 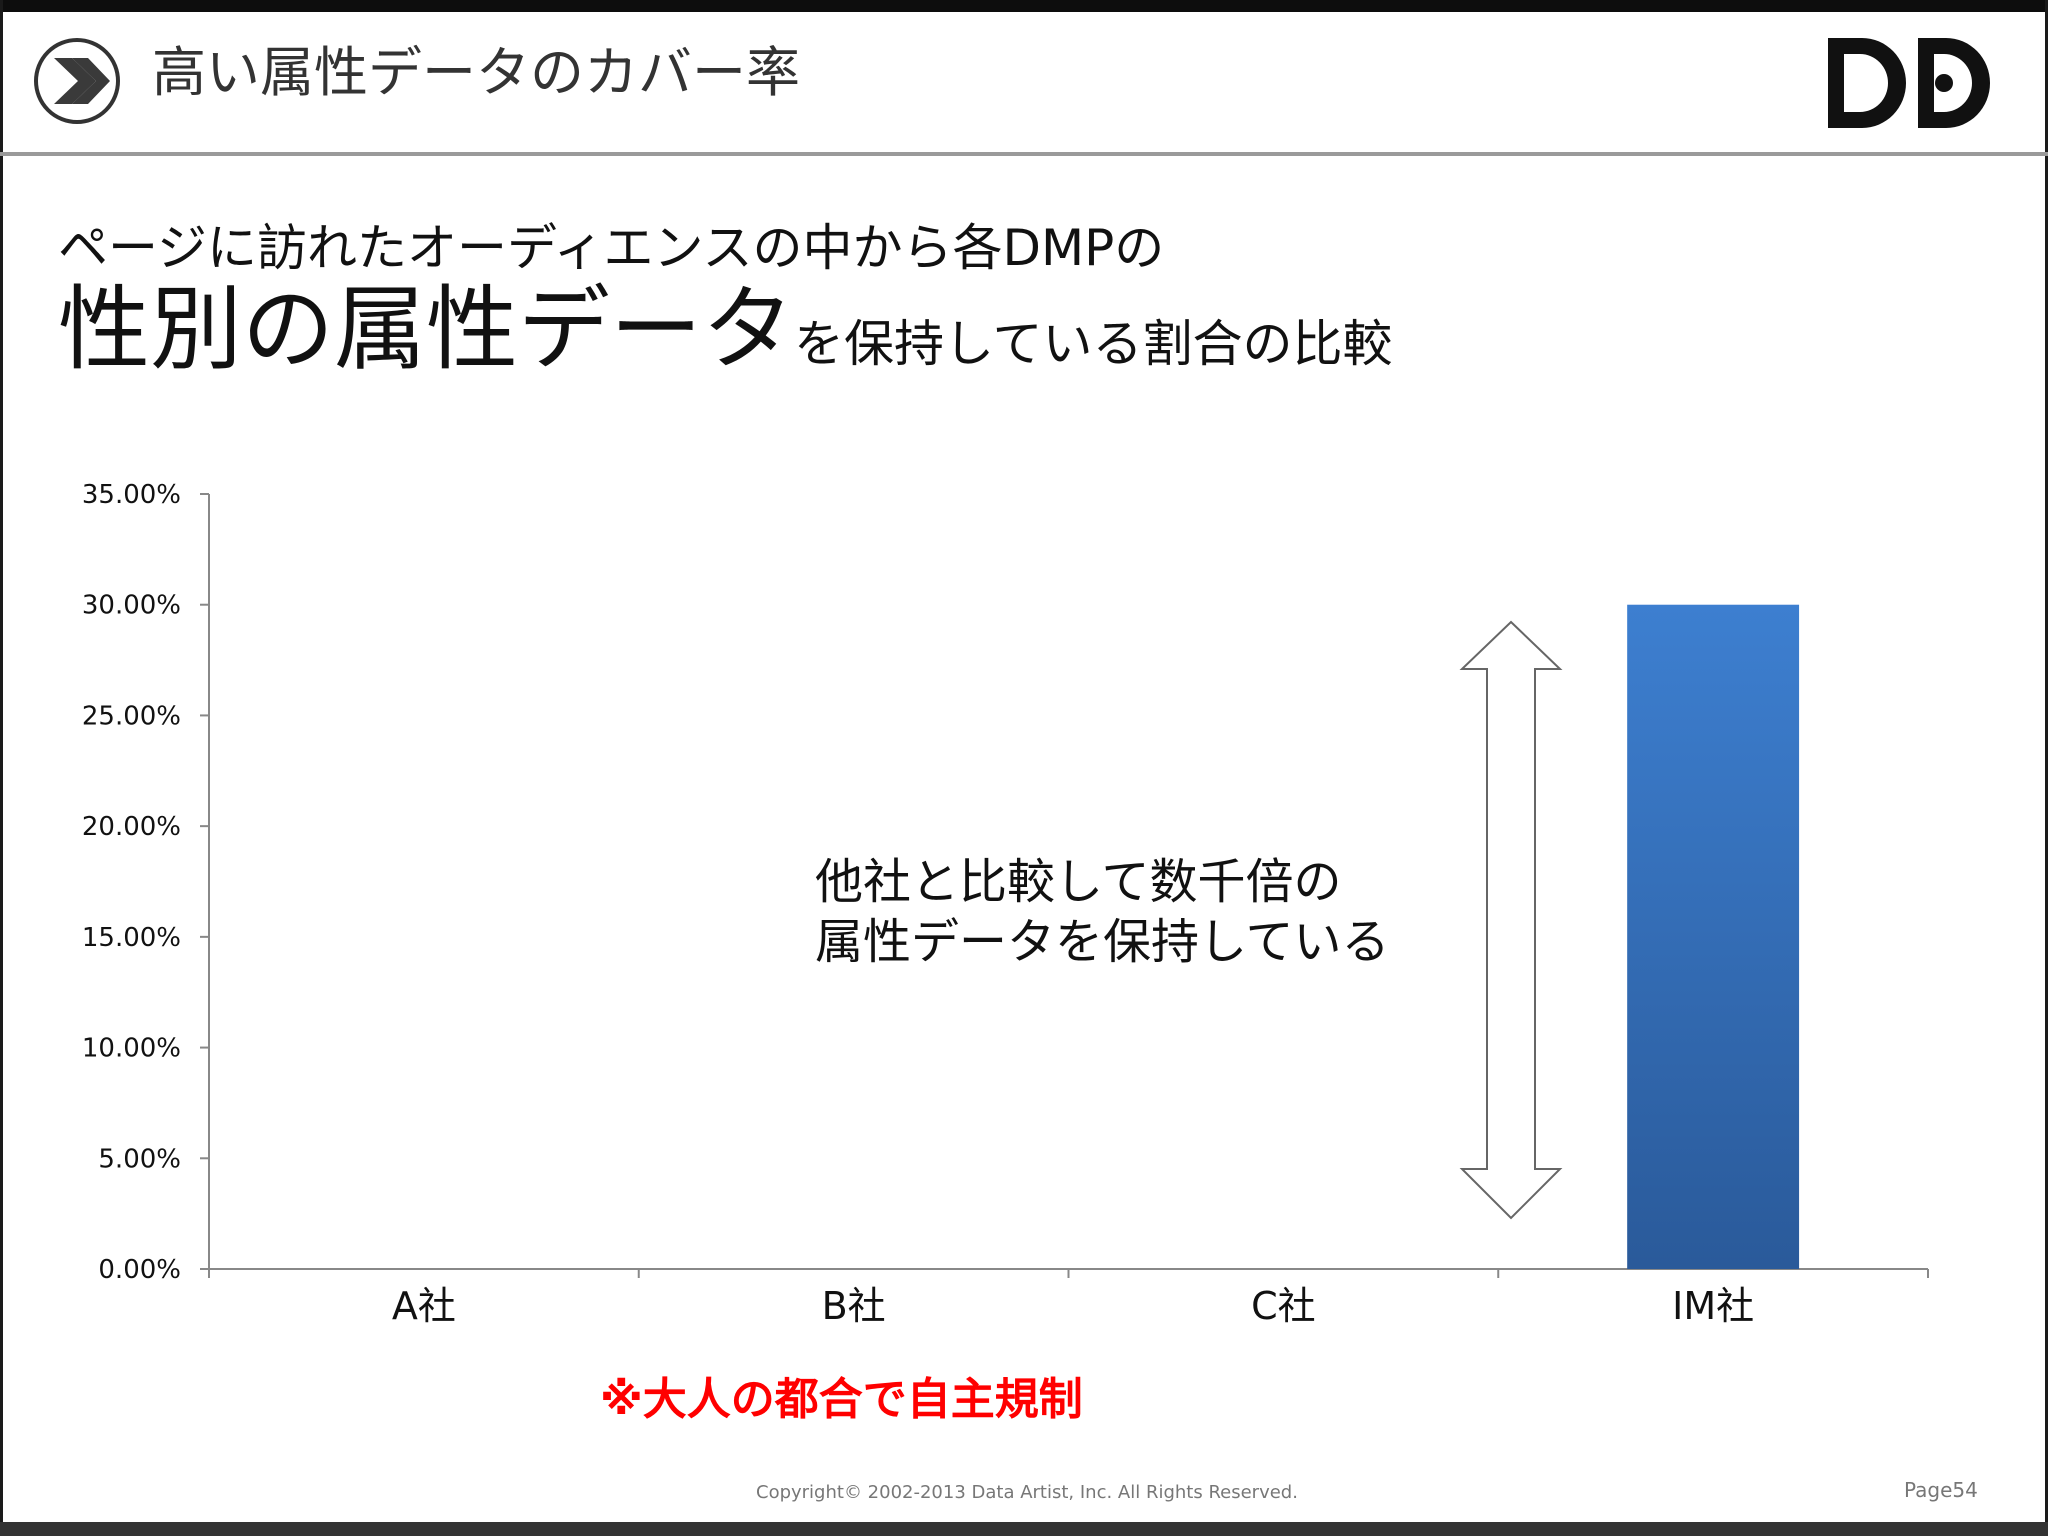 What do you see at coordinates (77, 81) in the screenshot?
I see `play-arrow-icon` at bounding box center [77, 81].